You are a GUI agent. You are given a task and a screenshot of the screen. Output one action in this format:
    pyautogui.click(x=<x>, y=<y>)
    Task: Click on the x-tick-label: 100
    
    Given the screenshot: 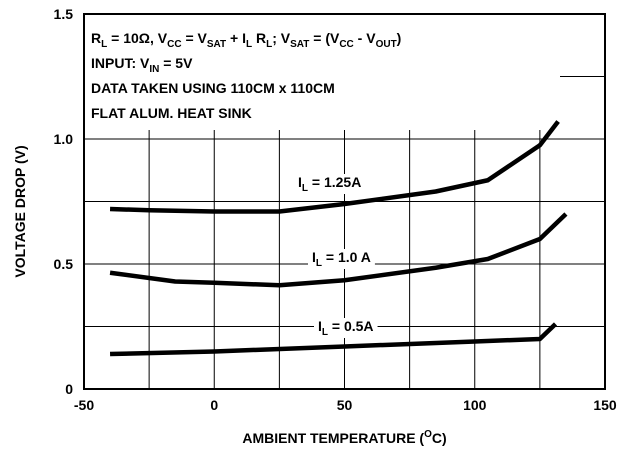 What is the action you would take?
    pyautogui.click(x=475, y=405)
    